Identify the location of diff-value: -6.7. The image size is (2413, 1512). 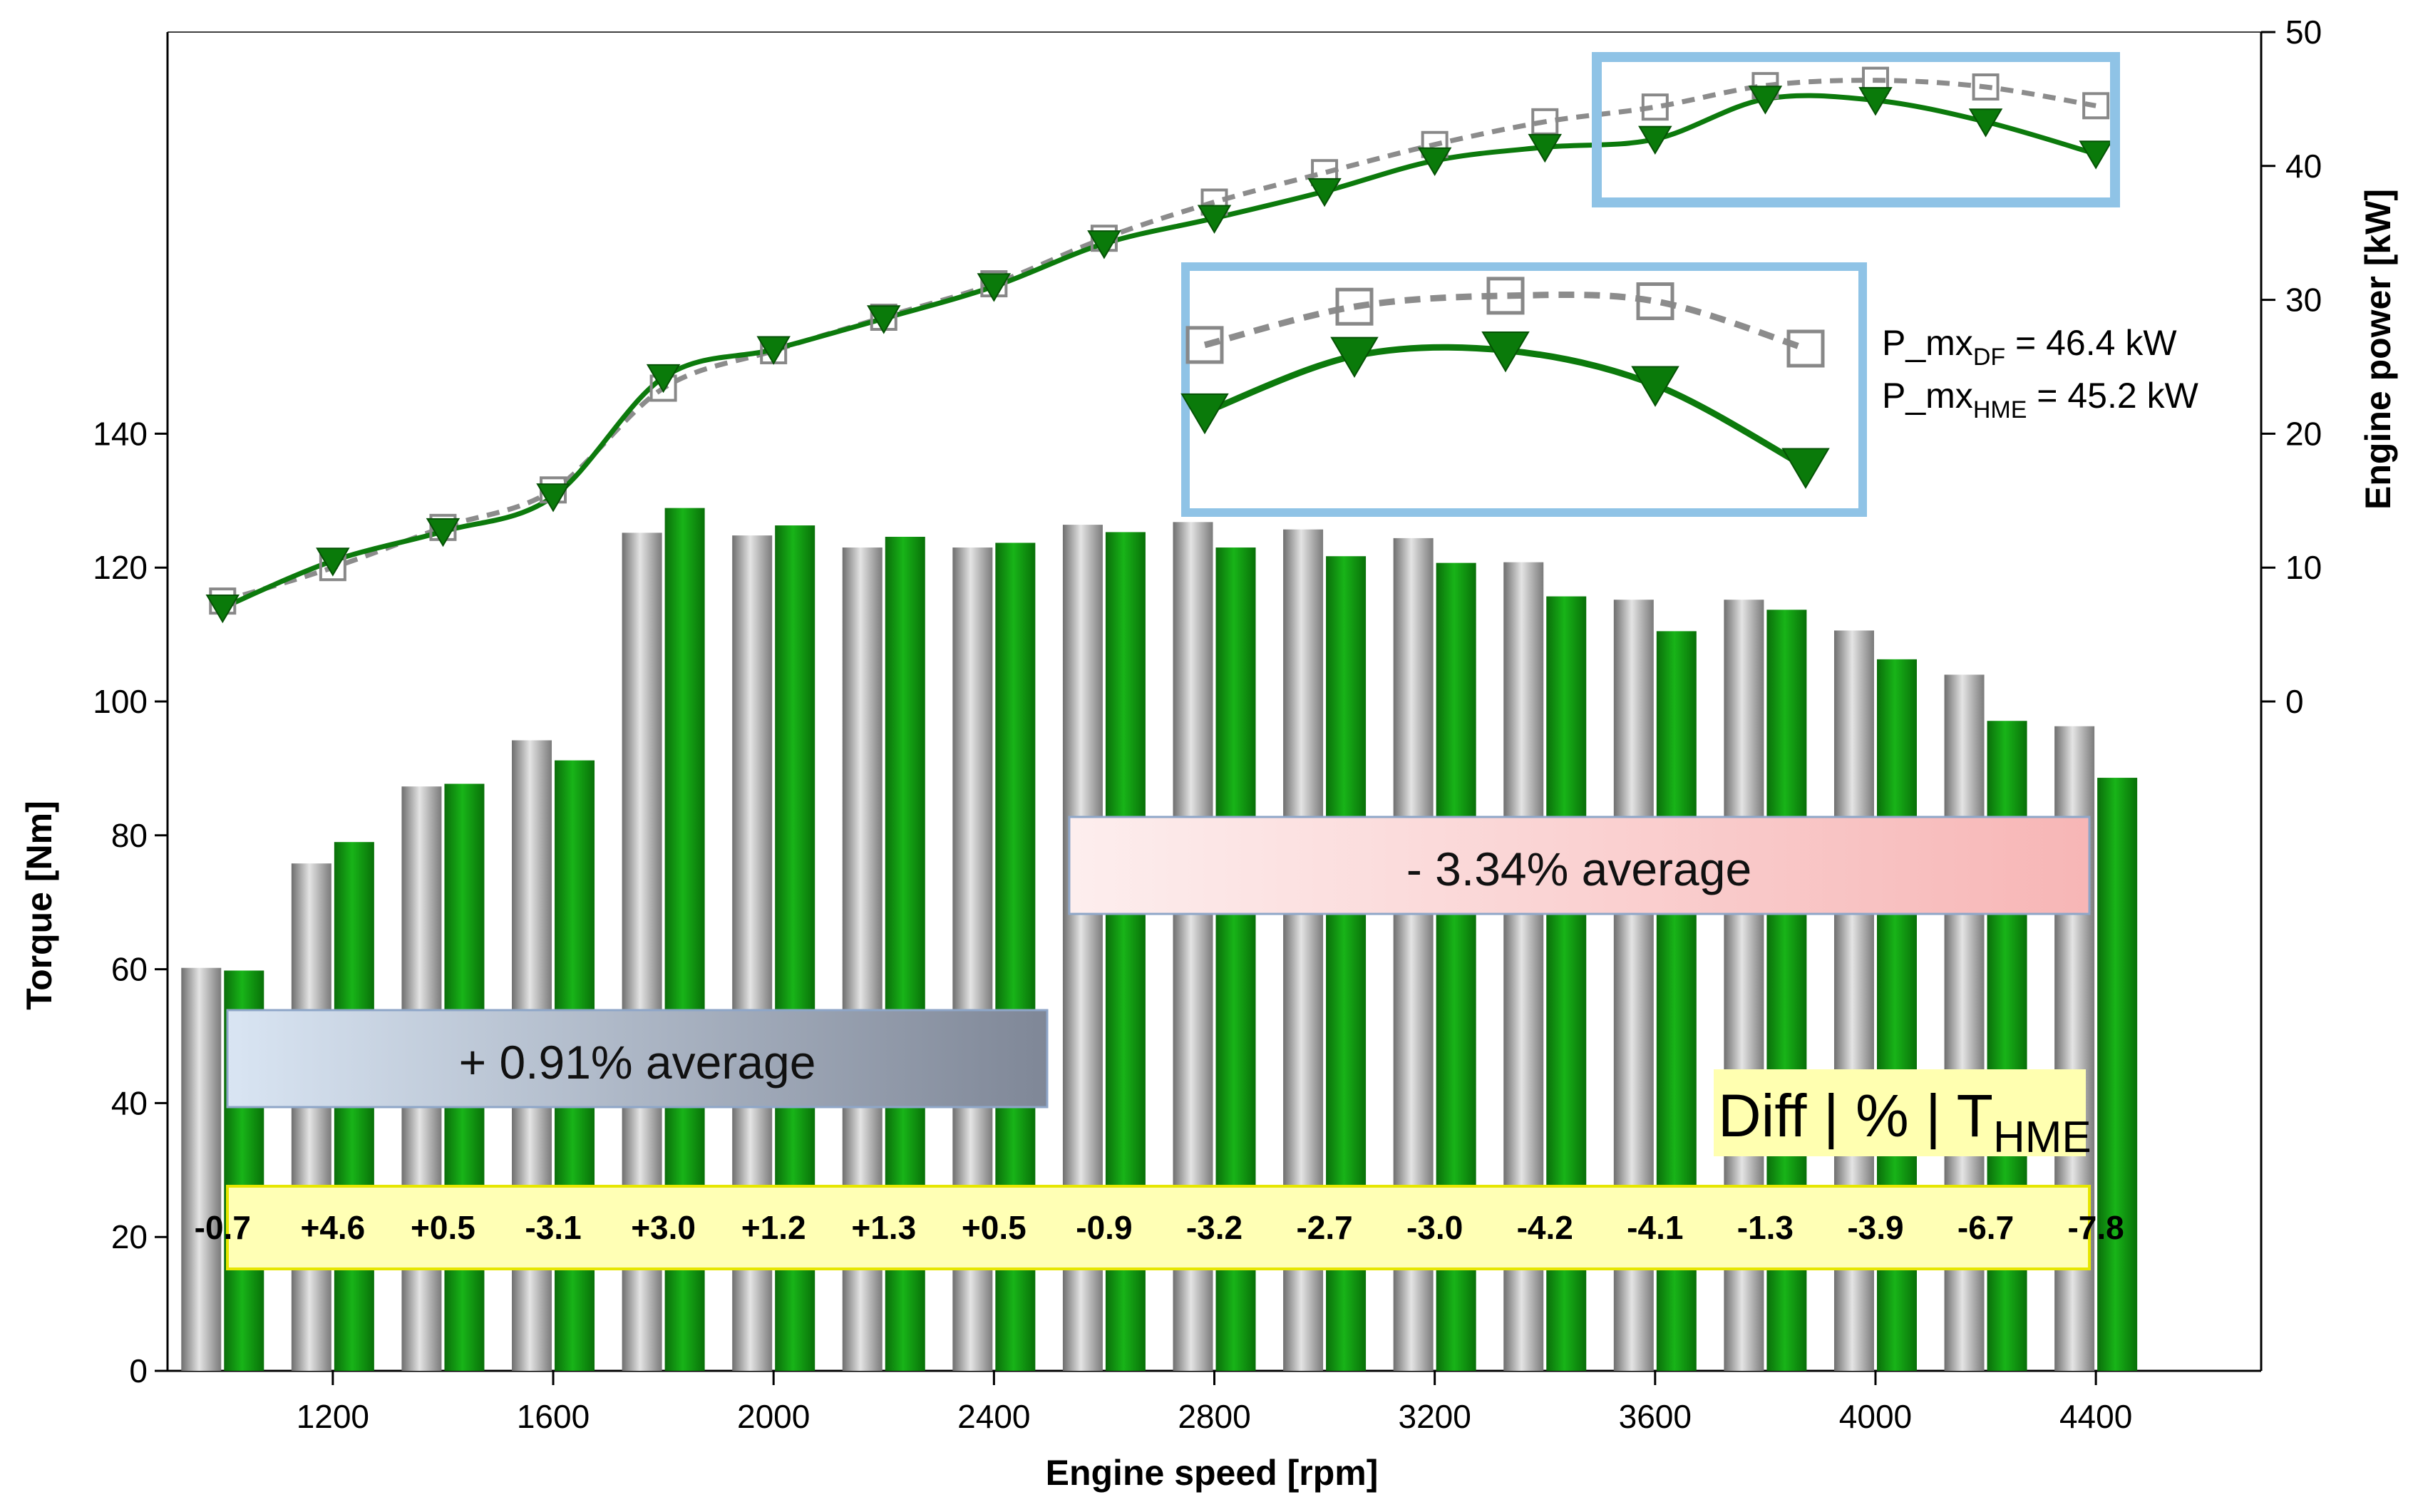
(1986, 1227).